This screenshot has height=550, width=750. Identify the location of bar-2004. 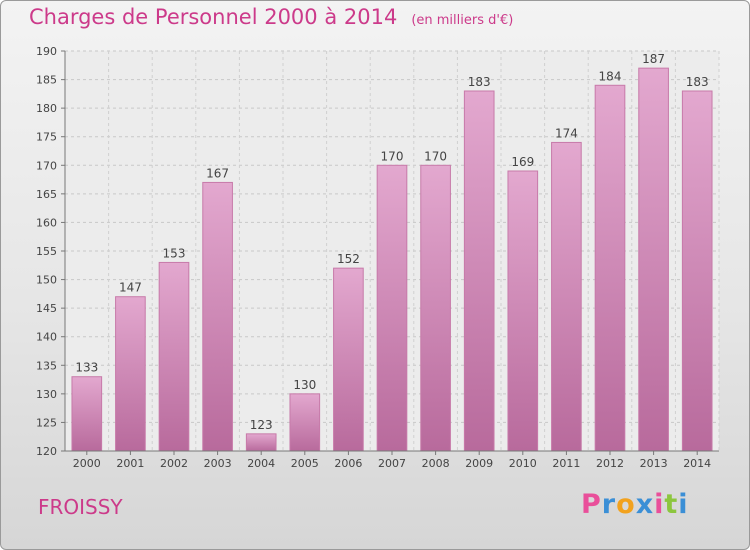
(261, 442).